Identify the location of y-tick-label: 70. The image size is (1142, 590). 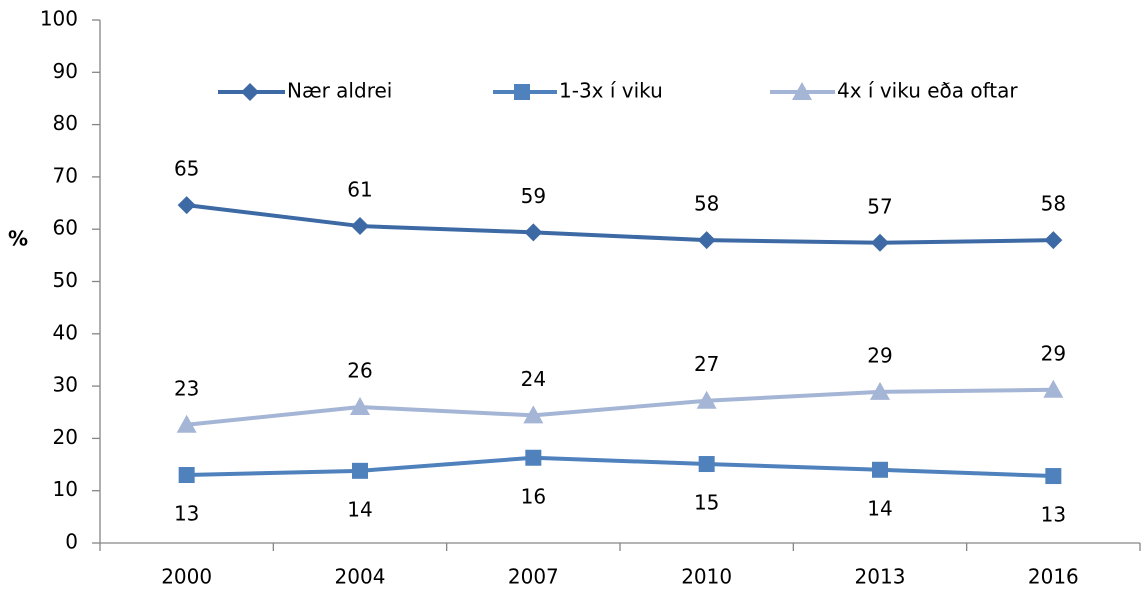
(65, 175).